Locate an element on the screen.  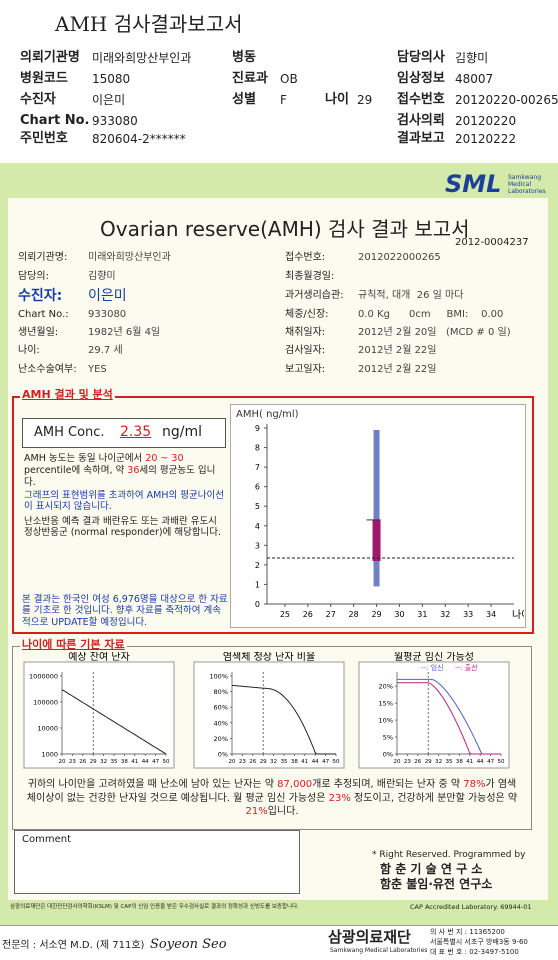
info-value: 29.7 세 is located at coordinates (105, 350).